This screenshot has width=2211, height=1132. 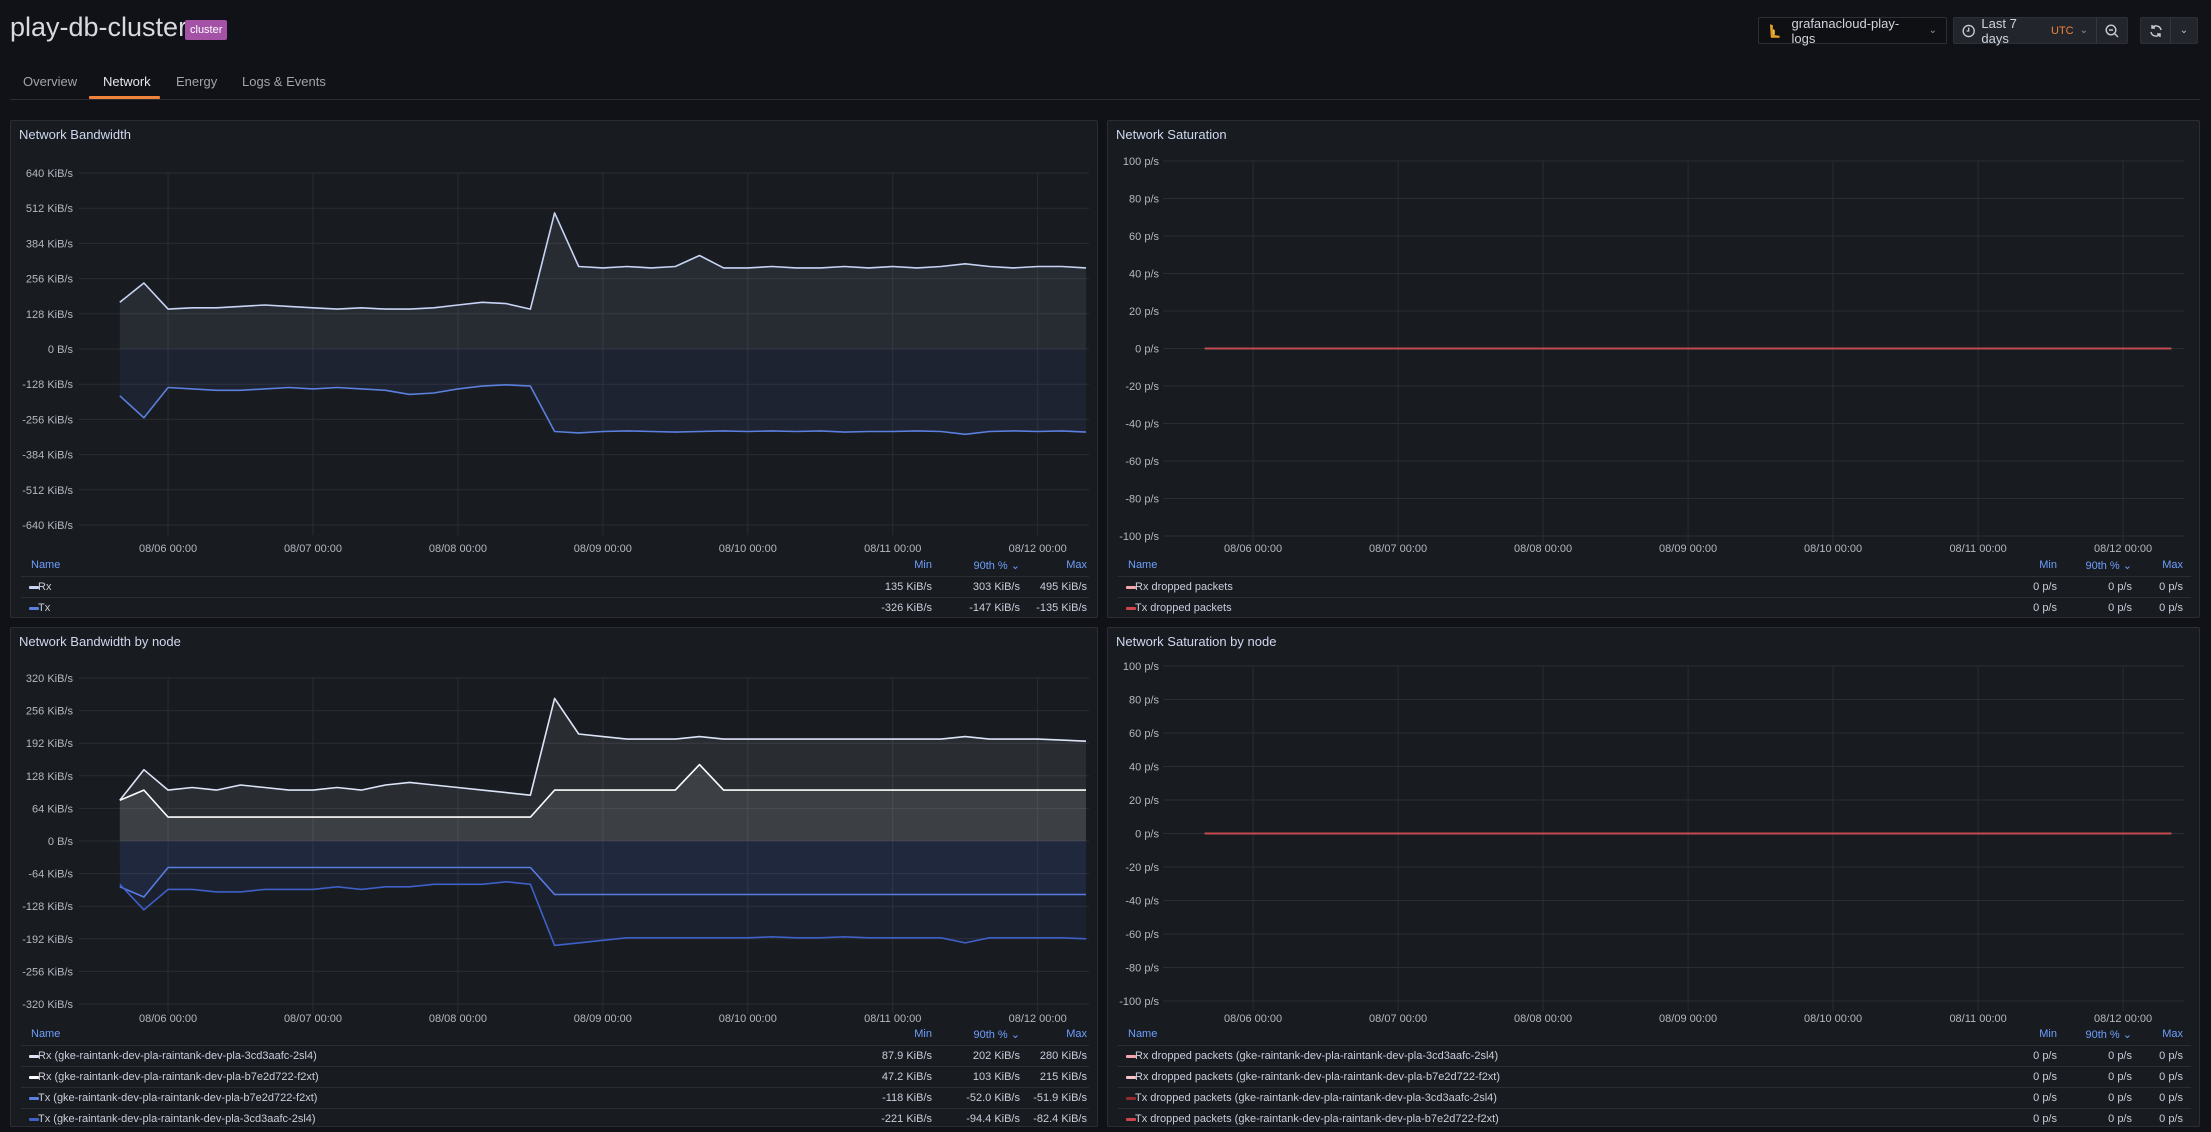 I want to click on x-tick-label: 08/12 00:00, so click(x=2123, y=1019).